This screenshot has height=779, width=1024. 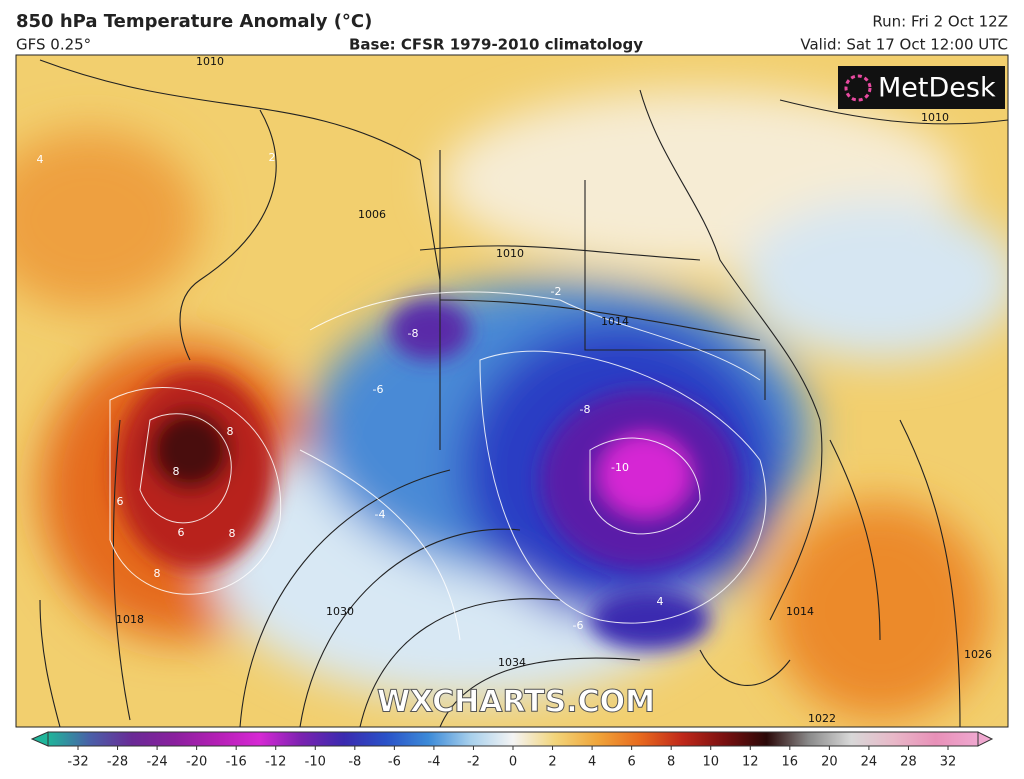 I want to click on contour-label: 1026, so click(x=978, y=654).